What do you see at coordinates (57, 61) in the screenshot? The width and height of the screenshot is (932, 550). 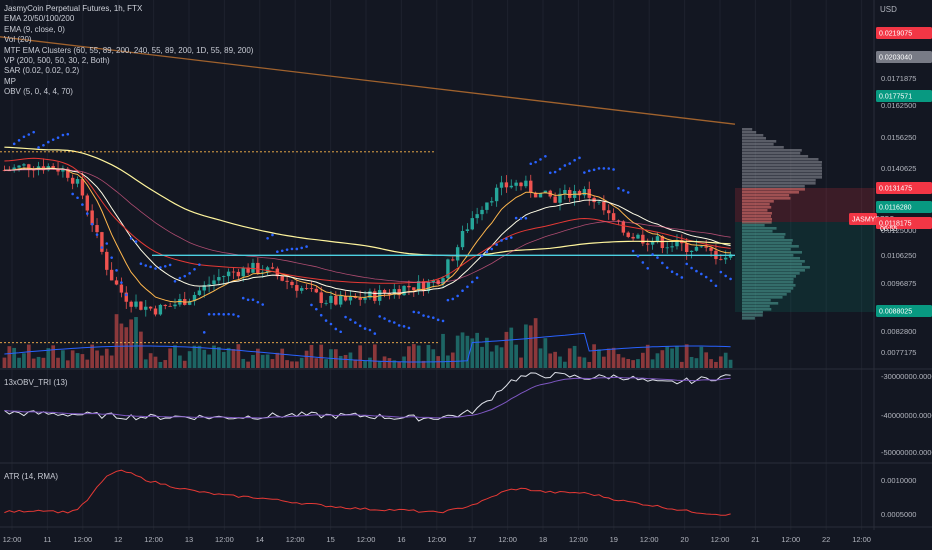 I see `legend-indicator: VP (200, 500, 50, 30, 2, Both)` at bounding box center [57, 61].